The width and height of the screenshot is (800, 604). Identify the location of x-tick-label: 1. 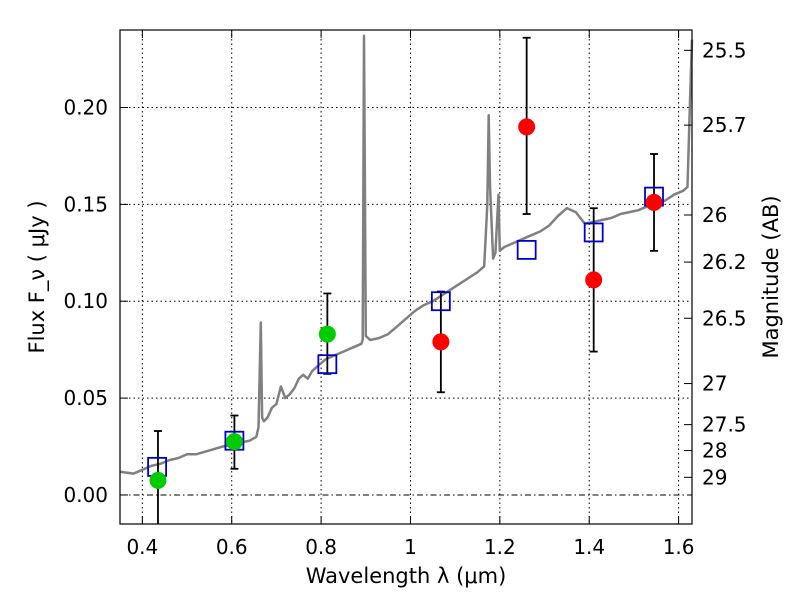
(410, 547).